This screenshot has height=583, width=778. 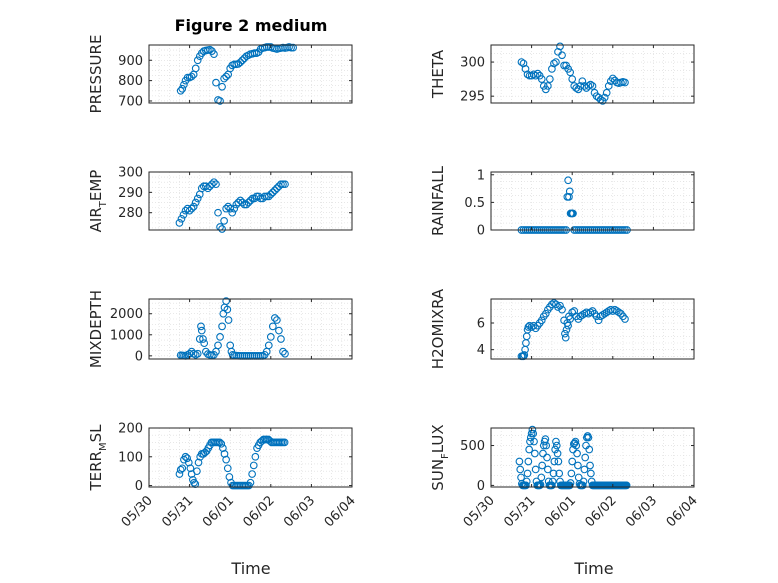 What do you see at coordinates (98, 201) in the screenshot?
I see `y-axis-label: AIRTEMP` at bounding box center [98, 201].